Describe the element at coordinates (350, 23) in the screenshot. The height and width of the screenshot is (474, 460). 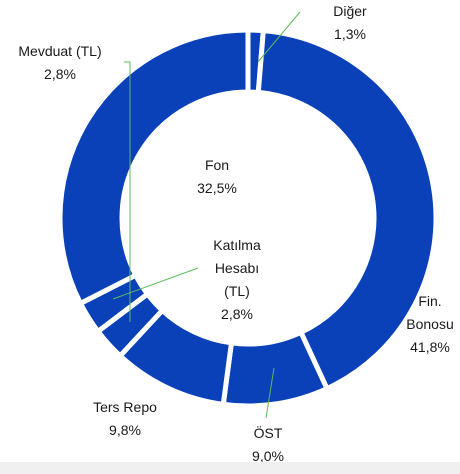
I see `slice-label: Diğer 1,3%` at that location.